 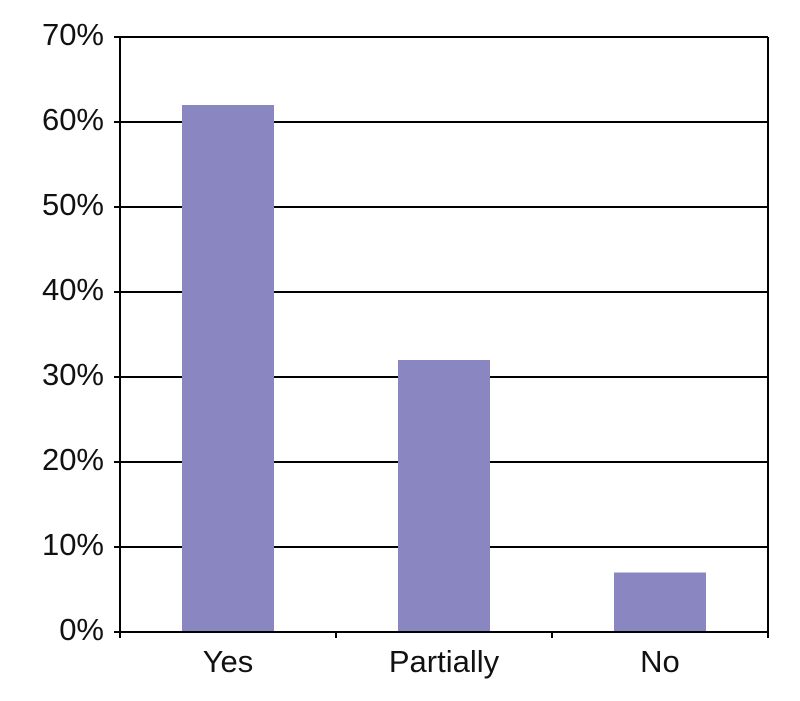 I want to click on y-tick-label: 40%, so click(x=73, y=289).